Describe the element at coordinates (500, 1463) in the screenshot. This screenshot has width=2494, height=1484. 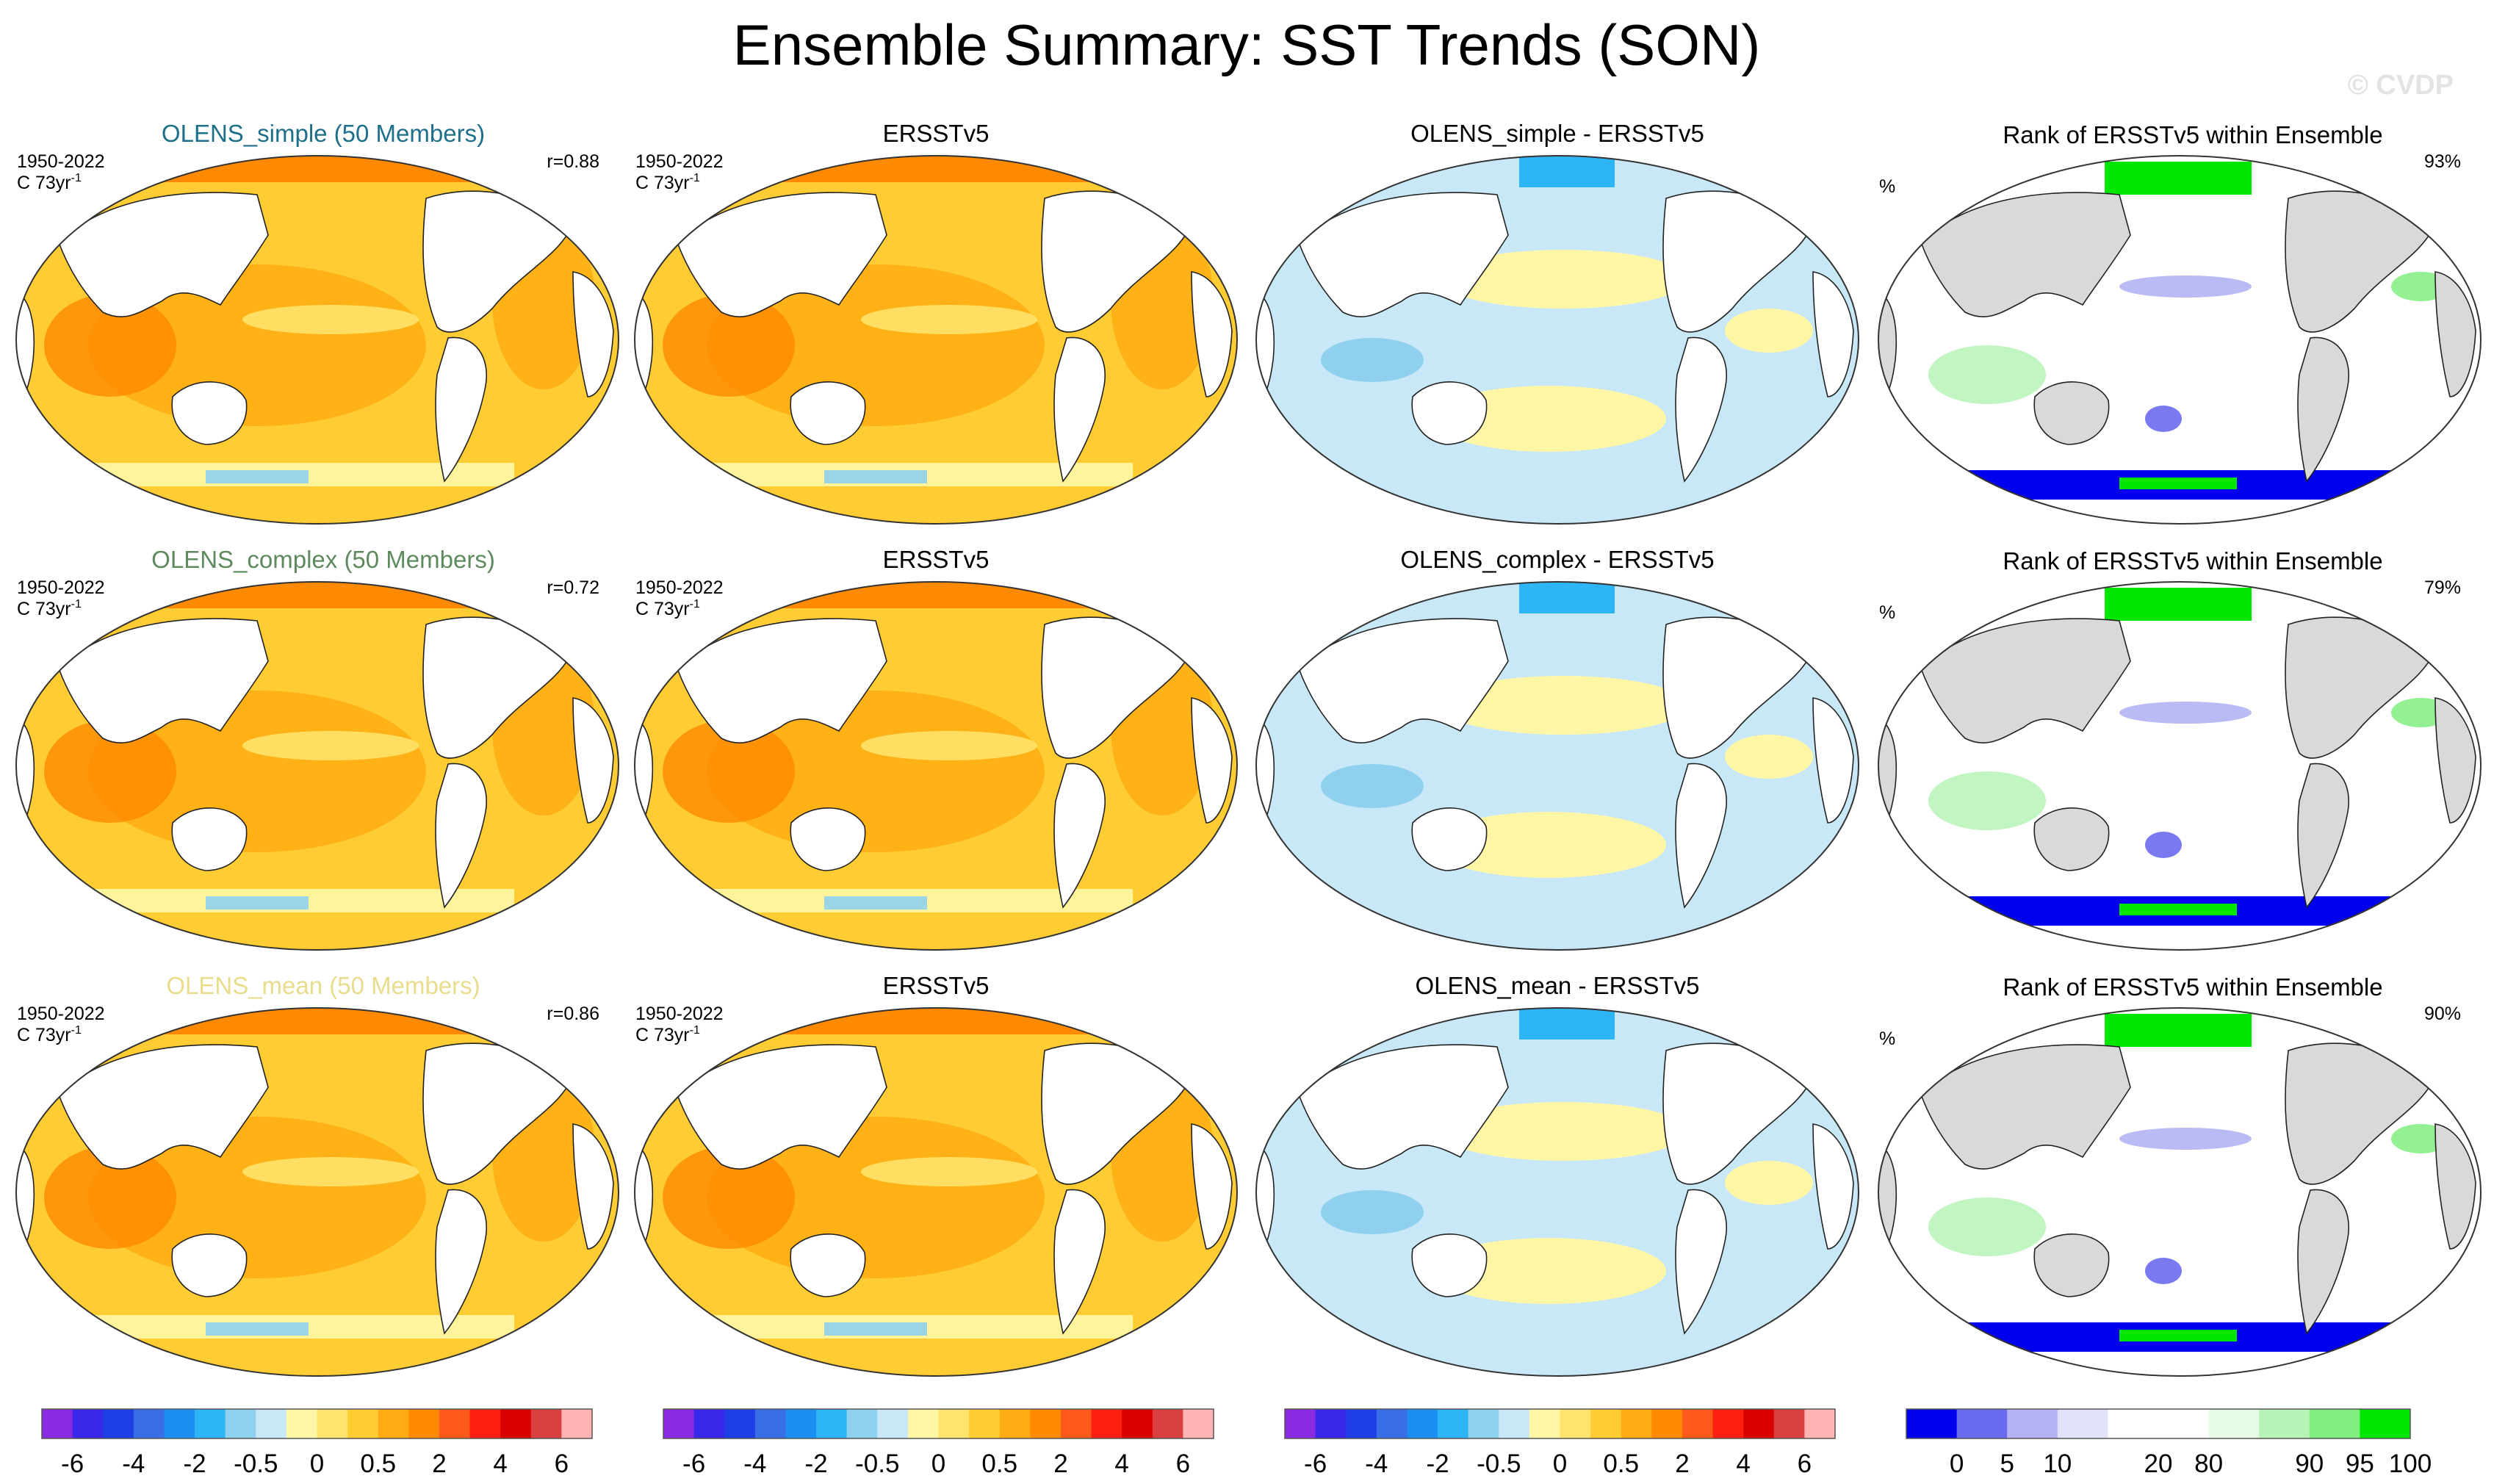
I see `colorbar-tick-label: 4` at that location.